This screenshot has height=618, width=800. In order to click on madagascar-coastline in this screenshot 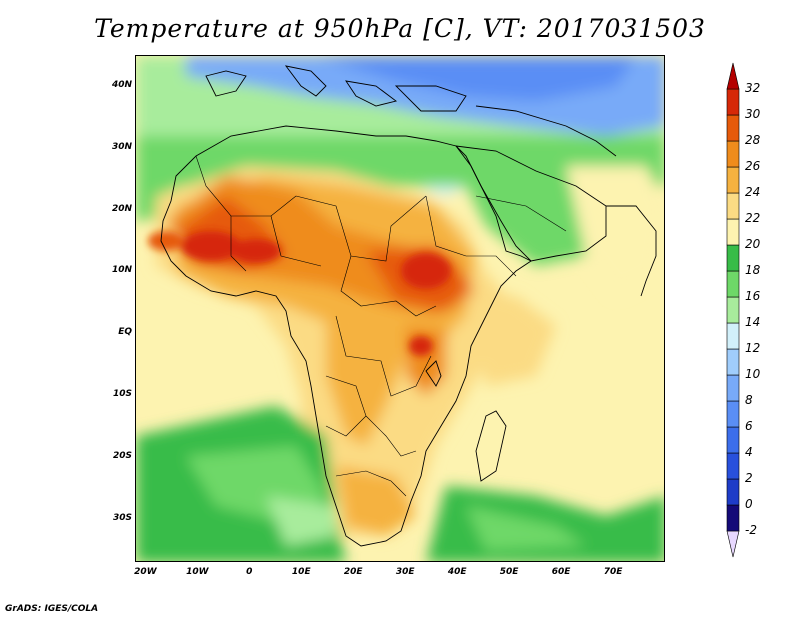, I will do `click(491, 446)`.